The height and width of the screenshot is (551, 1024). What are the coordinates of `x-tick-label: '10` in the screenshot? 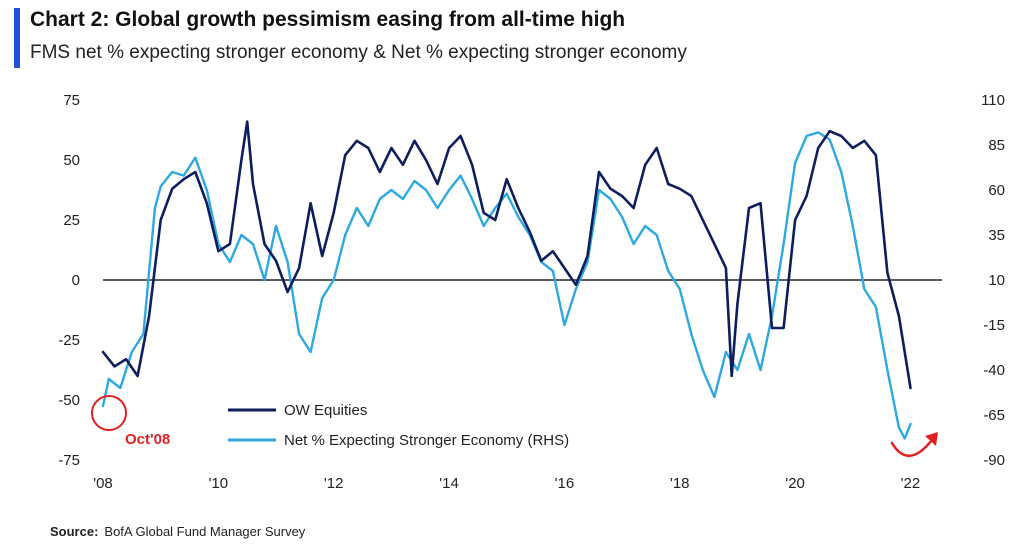 It's located at (219, 483).